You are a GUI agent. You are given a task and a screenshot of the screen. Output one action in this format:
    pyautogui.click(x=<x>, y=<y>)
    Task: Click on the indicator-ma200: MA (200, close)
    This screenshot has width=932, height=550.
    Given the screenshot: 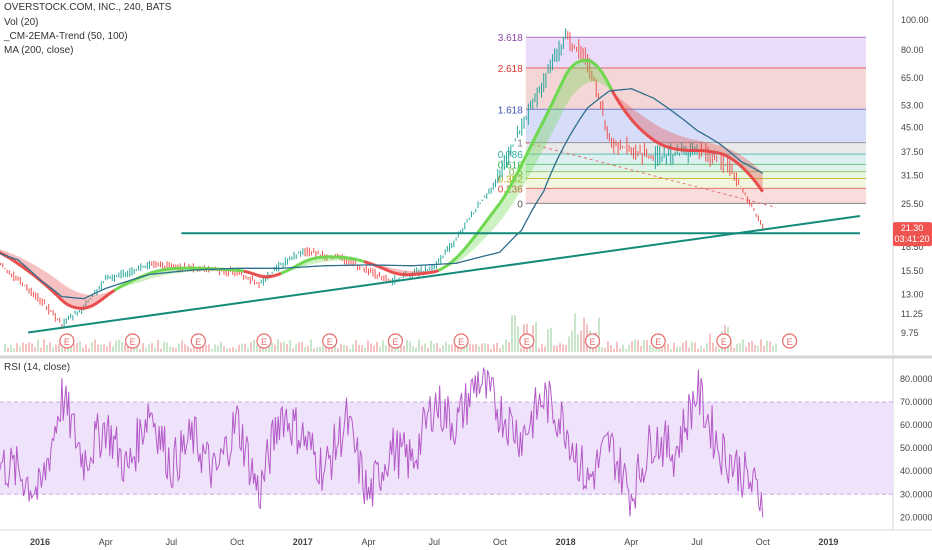 What is the action you would take?
    pyautogui.click(x=39, y=50)
    